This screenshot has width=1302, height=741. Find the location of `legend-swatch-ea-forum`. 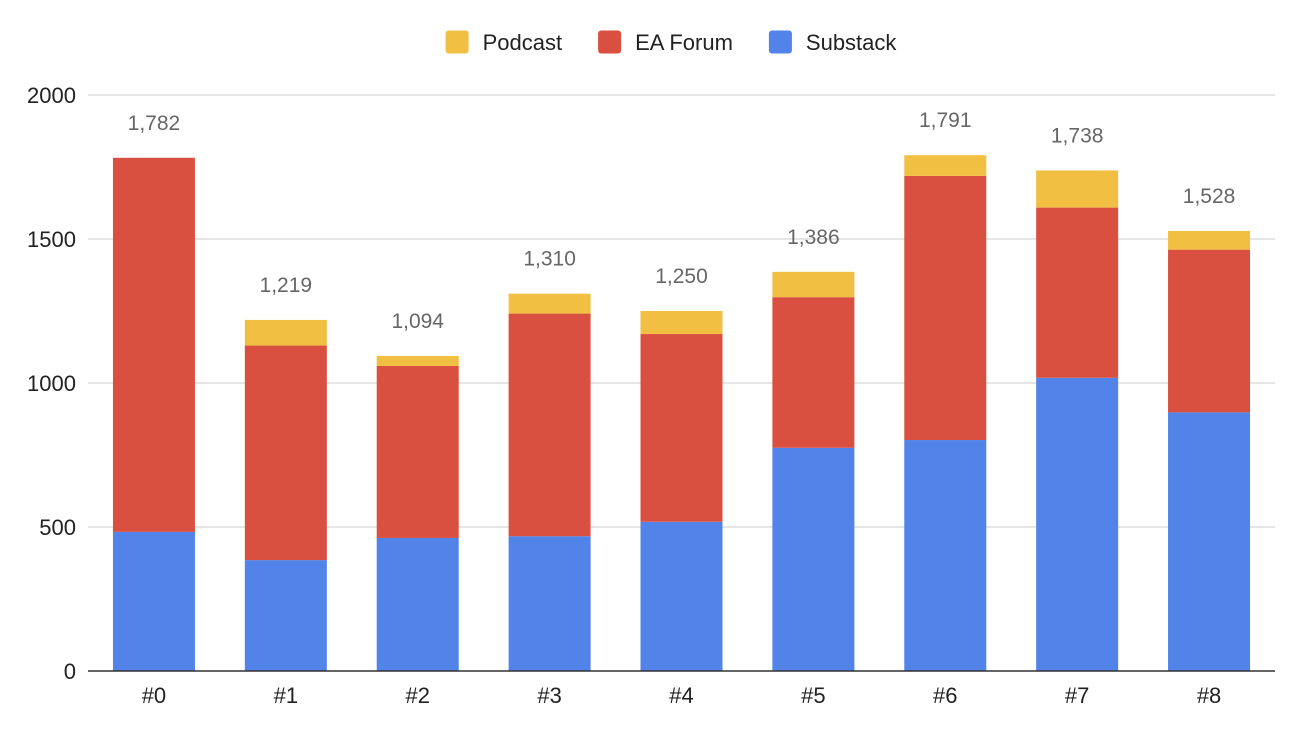

legend-swatch-ea-forum is located at coordinates (610, 42).